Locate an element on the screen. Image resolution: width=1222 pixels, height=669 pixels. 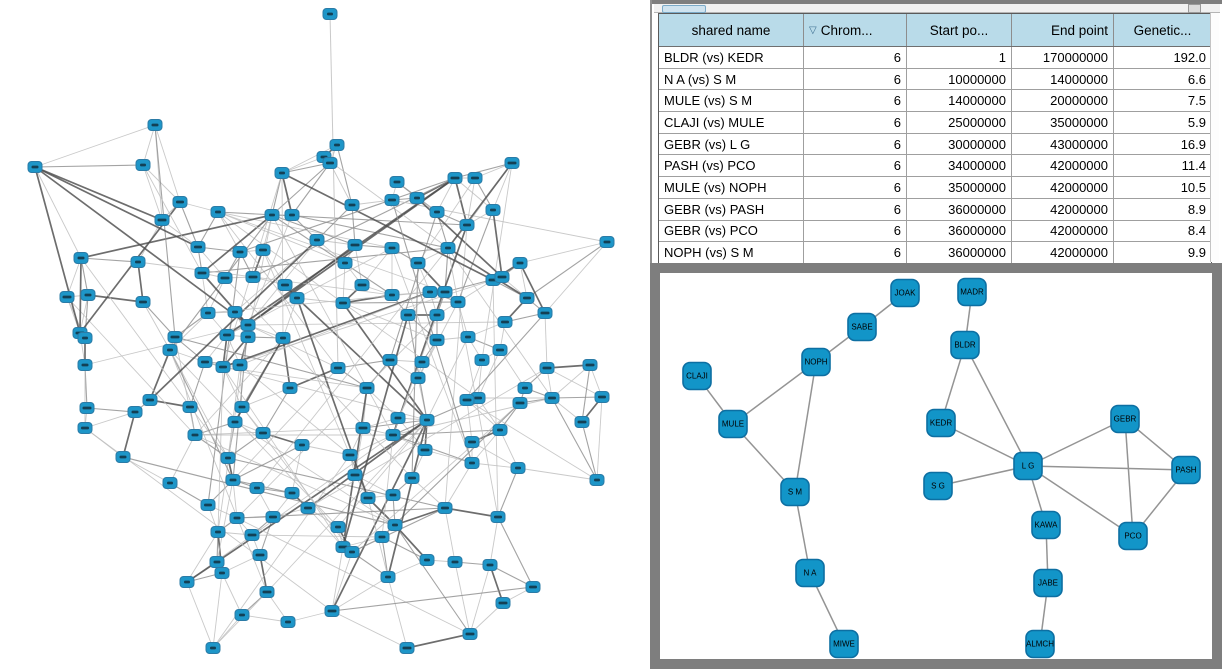
table-cell: 36000000 is located at coordinates (959, 209).